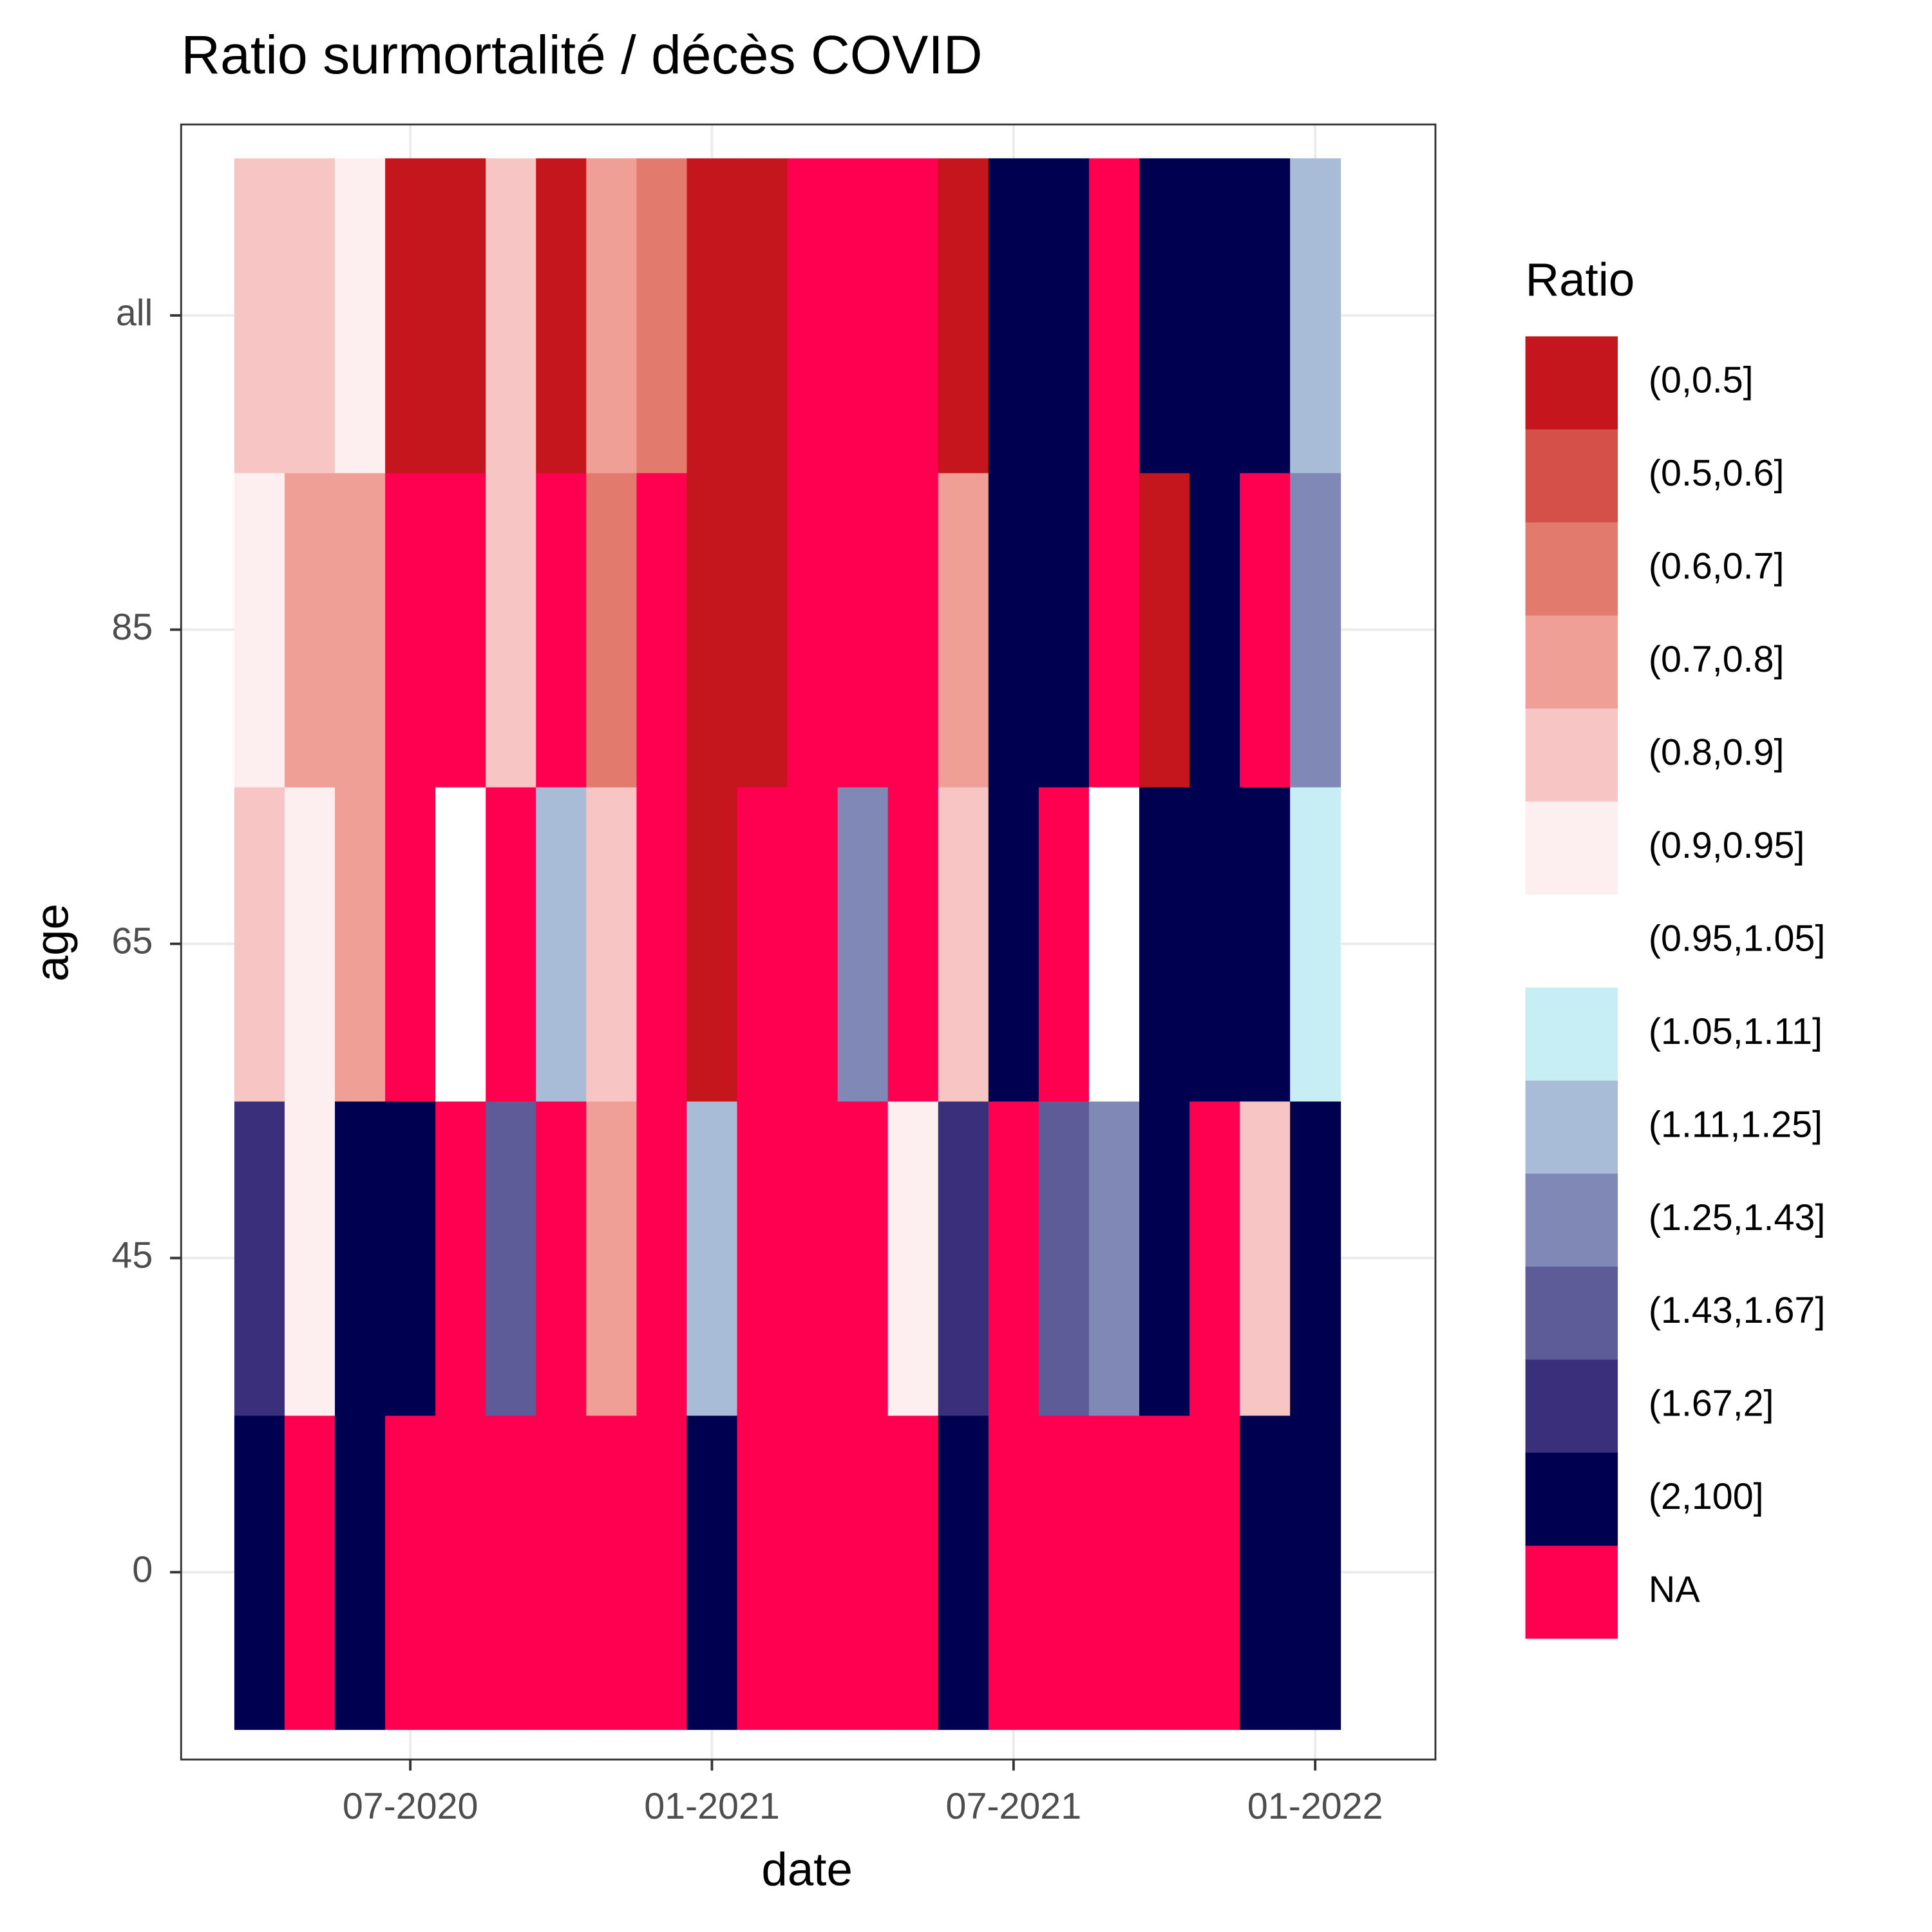 The width and height of the screenshot is (1932, 1932). Describe the element at coordinates (1717, 474) in the screenshot. I see `legend-label: (0.5,0.6]` at that location.